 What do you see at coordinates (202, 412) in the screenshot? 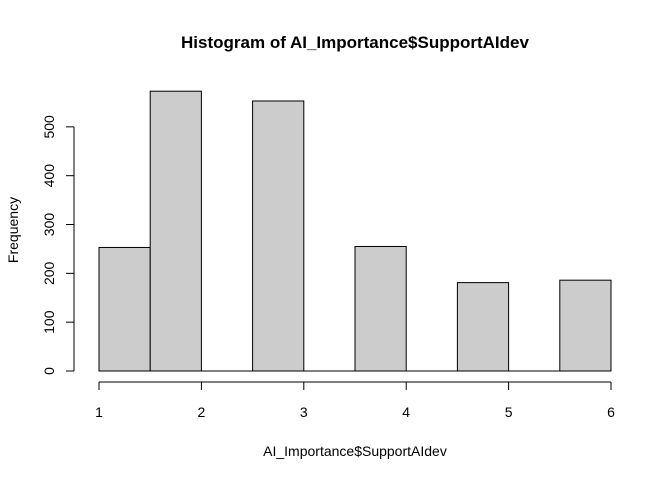
I see `x-tick-label: 2` at bounding box center [202, 412].